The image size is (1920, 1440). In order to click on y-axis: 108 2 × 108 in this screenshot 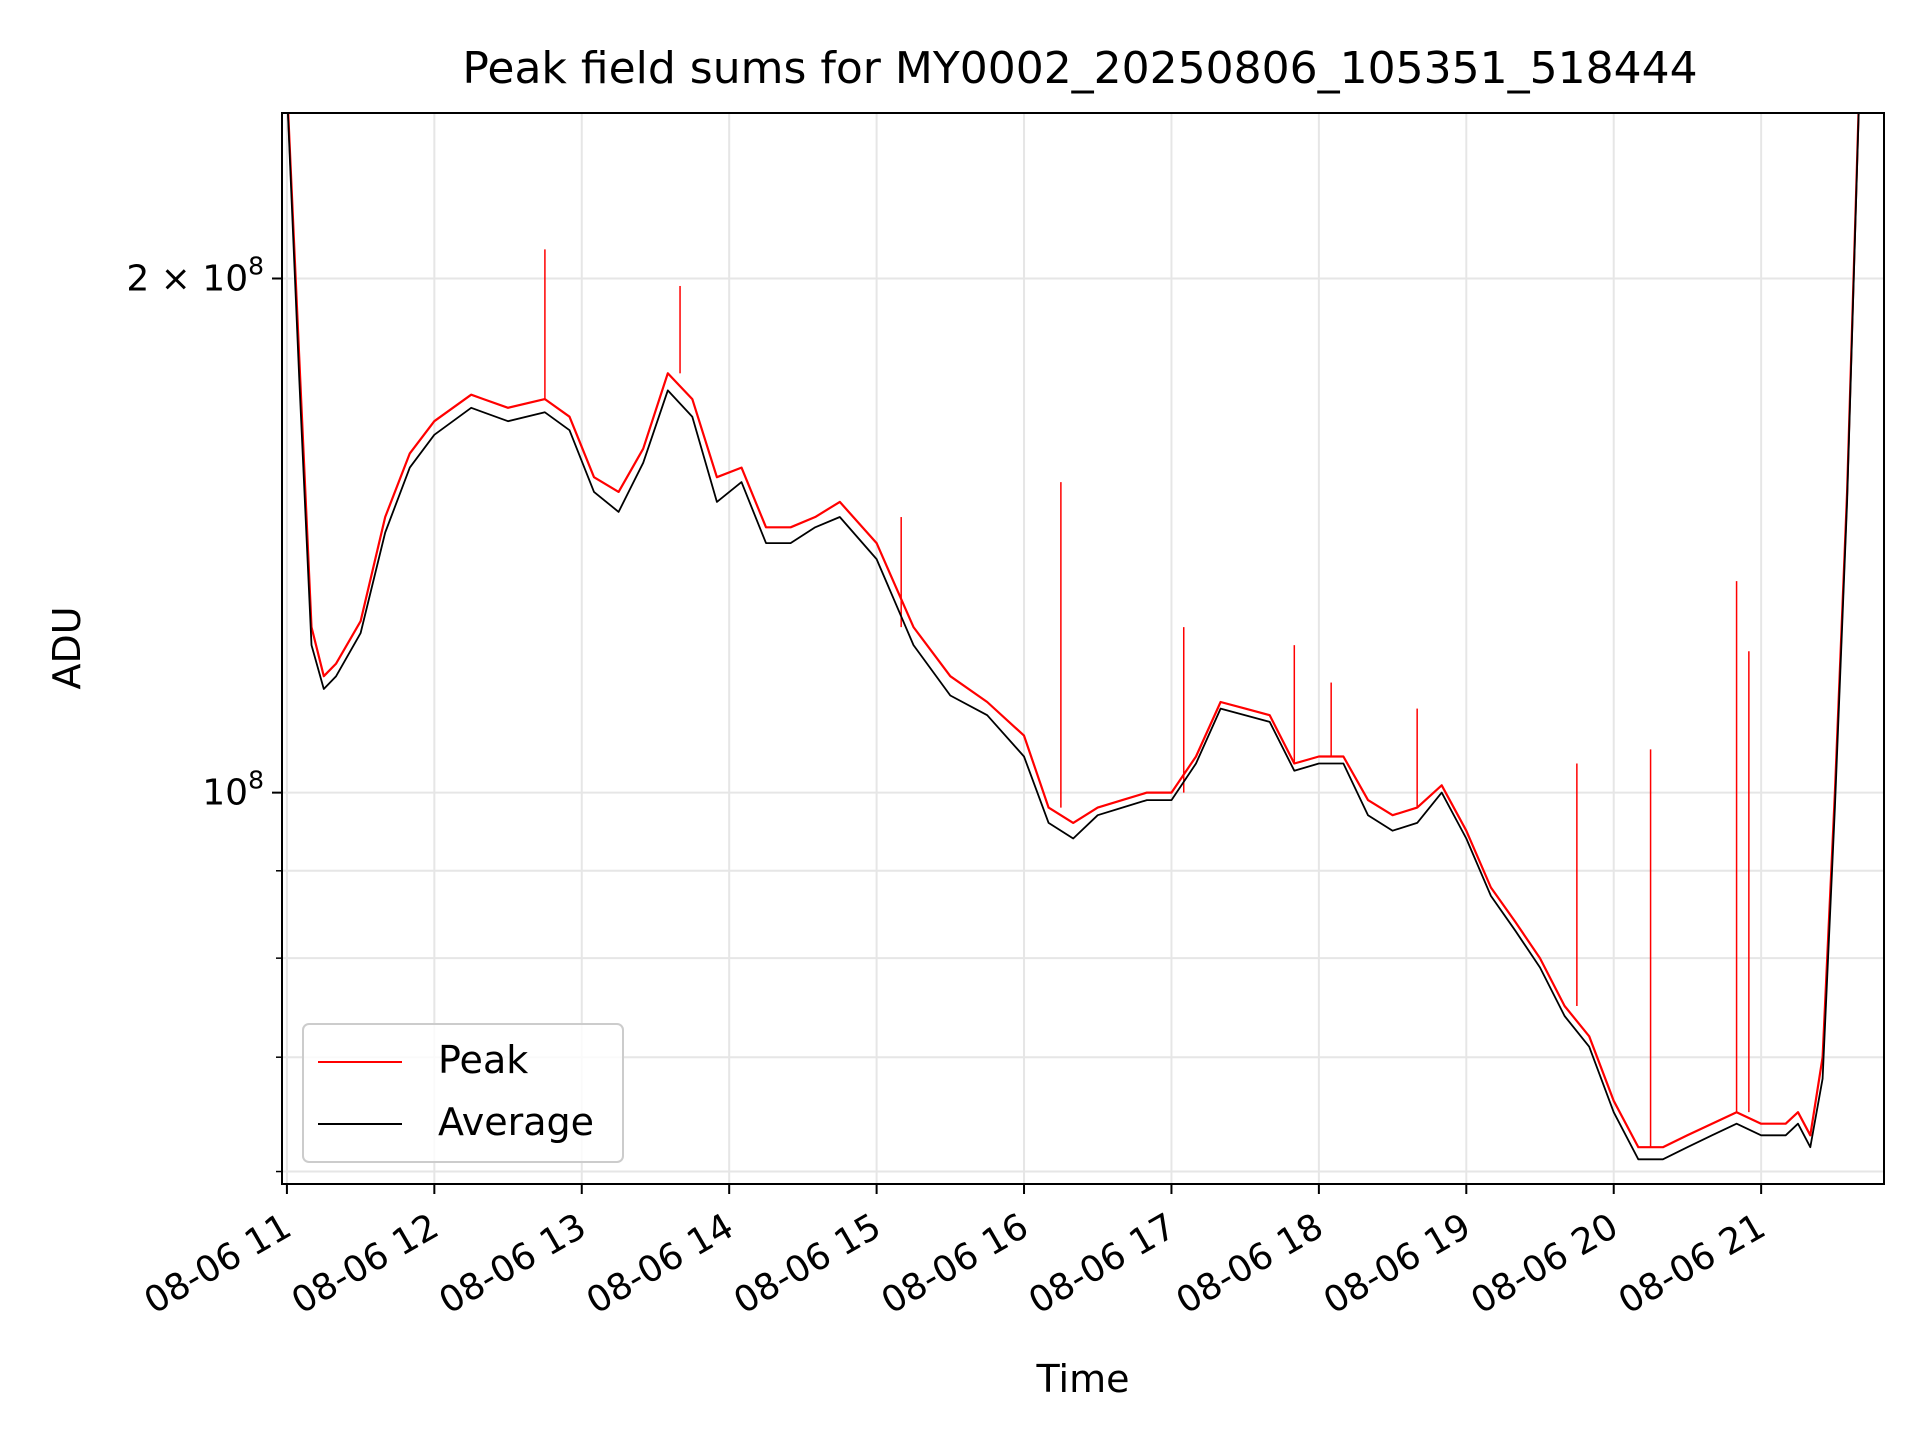, I will do `click(204, 712)`.